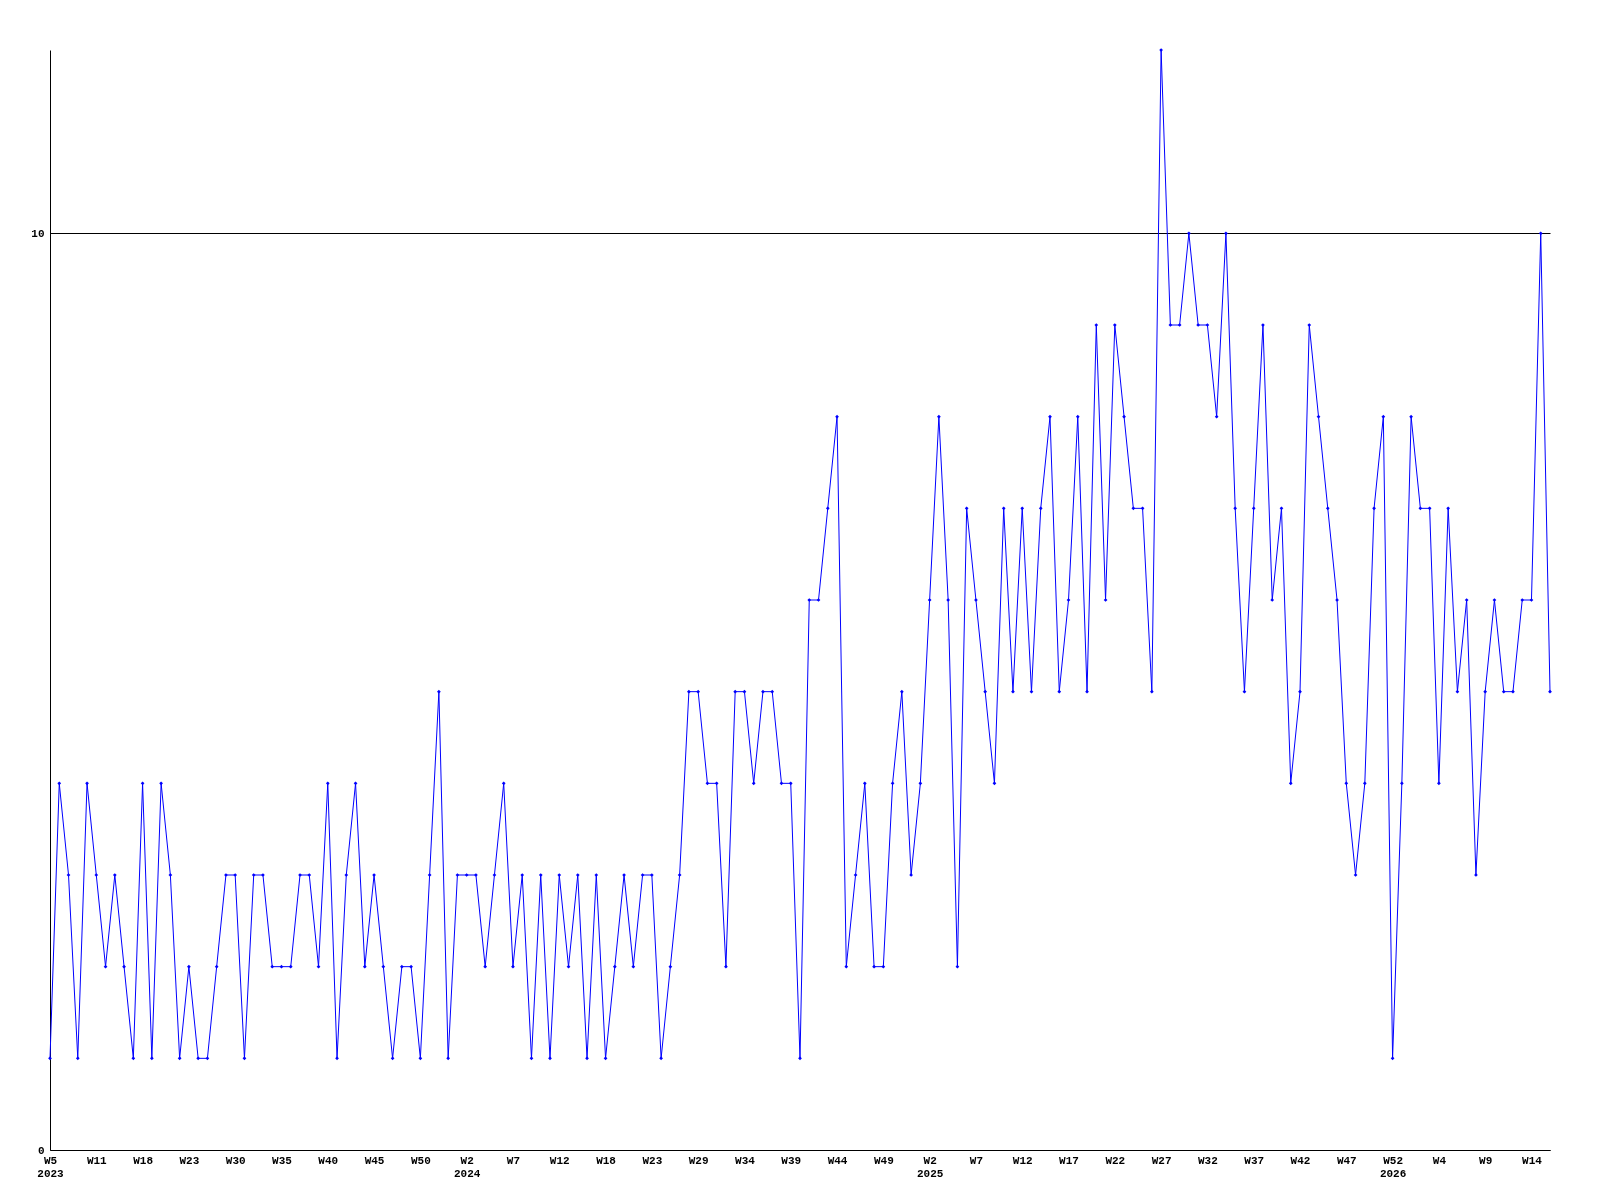 The height and width of the screenshot is (1200, 1600). Describe the element at coordinates (282, 1160) in the screenshot. I see `x-tick-label: W35` at that location.